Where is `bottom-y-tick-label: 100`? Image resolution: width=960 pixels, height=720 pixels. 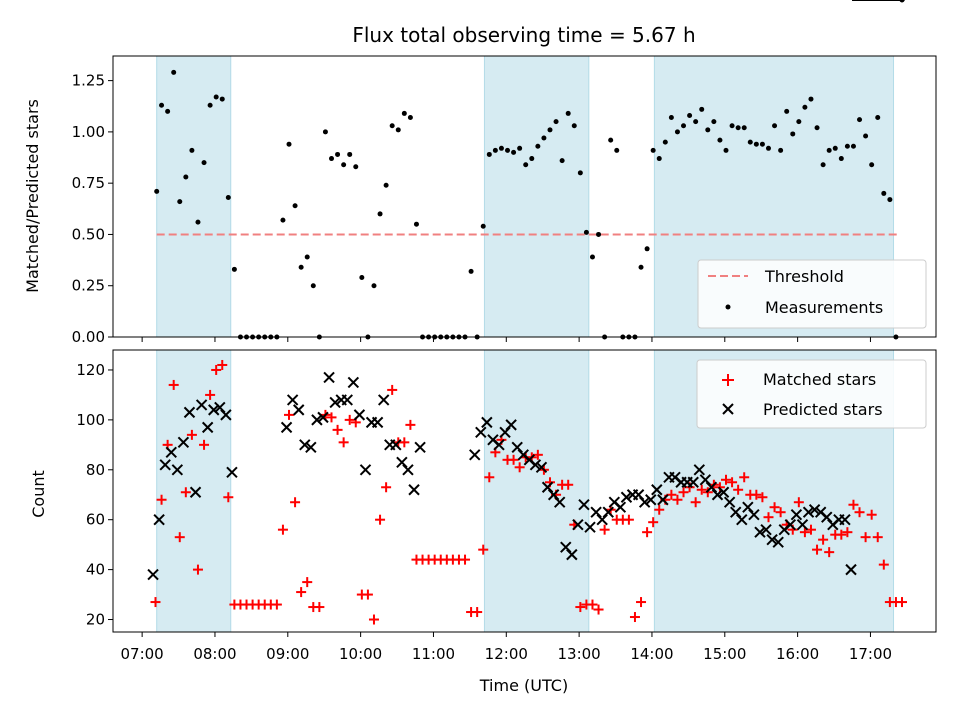 bottom-y-tick-label: 100 is located at coordinates (90, 420).